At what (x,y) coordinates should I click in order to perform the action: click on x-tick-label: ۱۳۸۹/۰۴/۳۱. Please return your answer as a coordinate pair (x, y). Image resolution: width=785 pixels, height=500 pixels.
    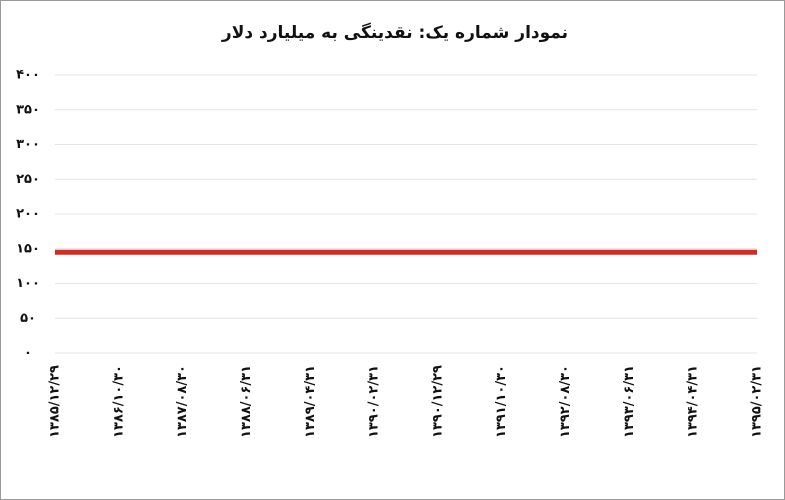
    Looking at the image, I should click on (310, 401).